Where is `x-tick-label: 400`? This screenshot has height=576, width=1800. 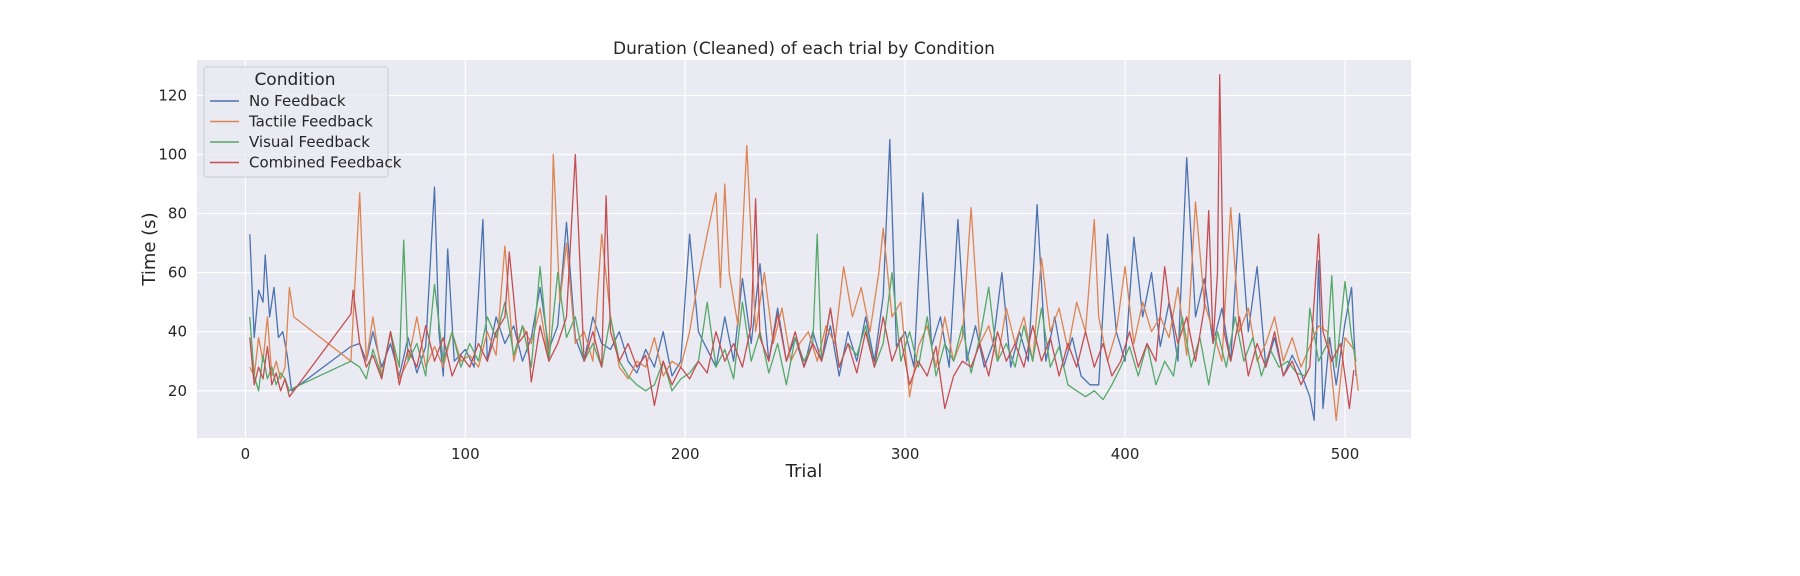
x-tick-label: 400 is located at coordinates (1125, 454).